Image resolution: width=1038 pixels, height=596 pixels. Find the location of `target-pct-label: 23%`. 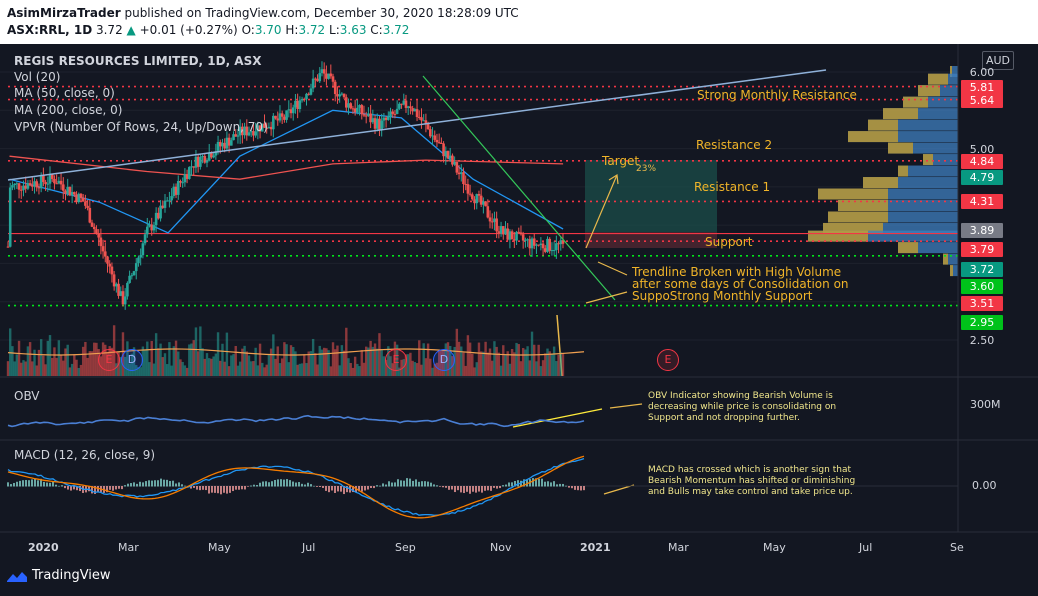

target-pct-label: 23% is located at coordinates (646, 169).